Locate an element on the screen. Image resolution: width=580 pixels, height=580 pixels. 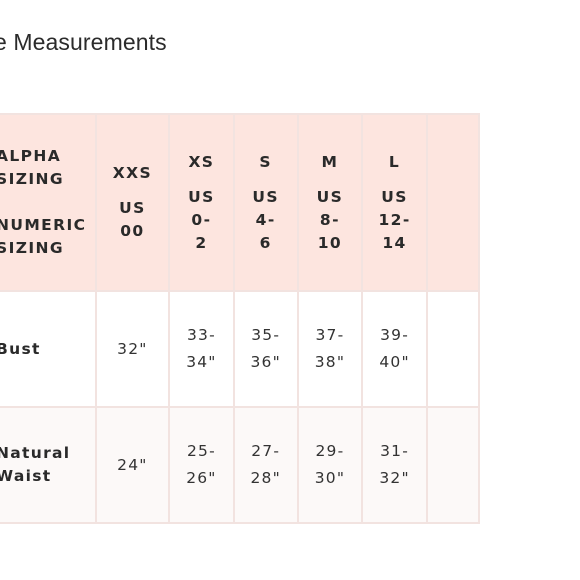
measurement-value: 27- is located at coordinates (266, 451).